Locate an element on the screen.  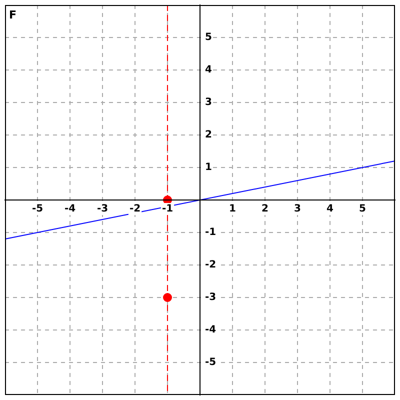
x-tick-label: 4 is located at coordinates (330, 209).